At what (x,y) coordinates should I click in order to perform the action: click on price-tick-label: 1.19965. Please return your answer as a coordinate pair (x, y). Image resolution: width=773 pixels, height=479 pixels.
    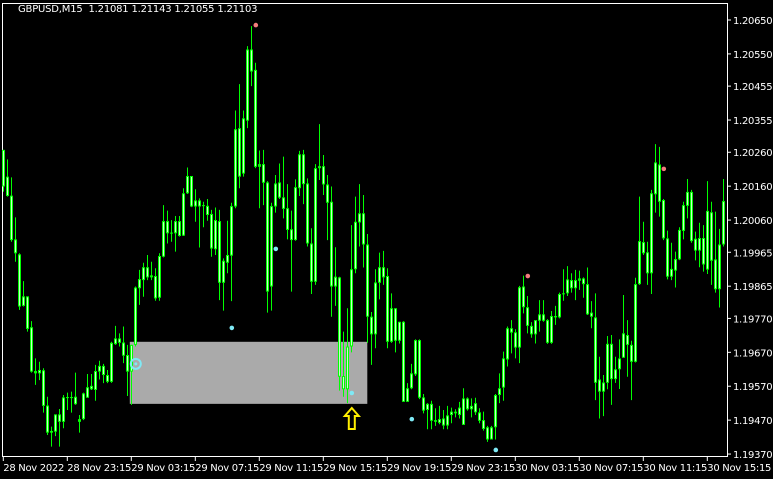
    Looking at the image, I should click on (752, 253).